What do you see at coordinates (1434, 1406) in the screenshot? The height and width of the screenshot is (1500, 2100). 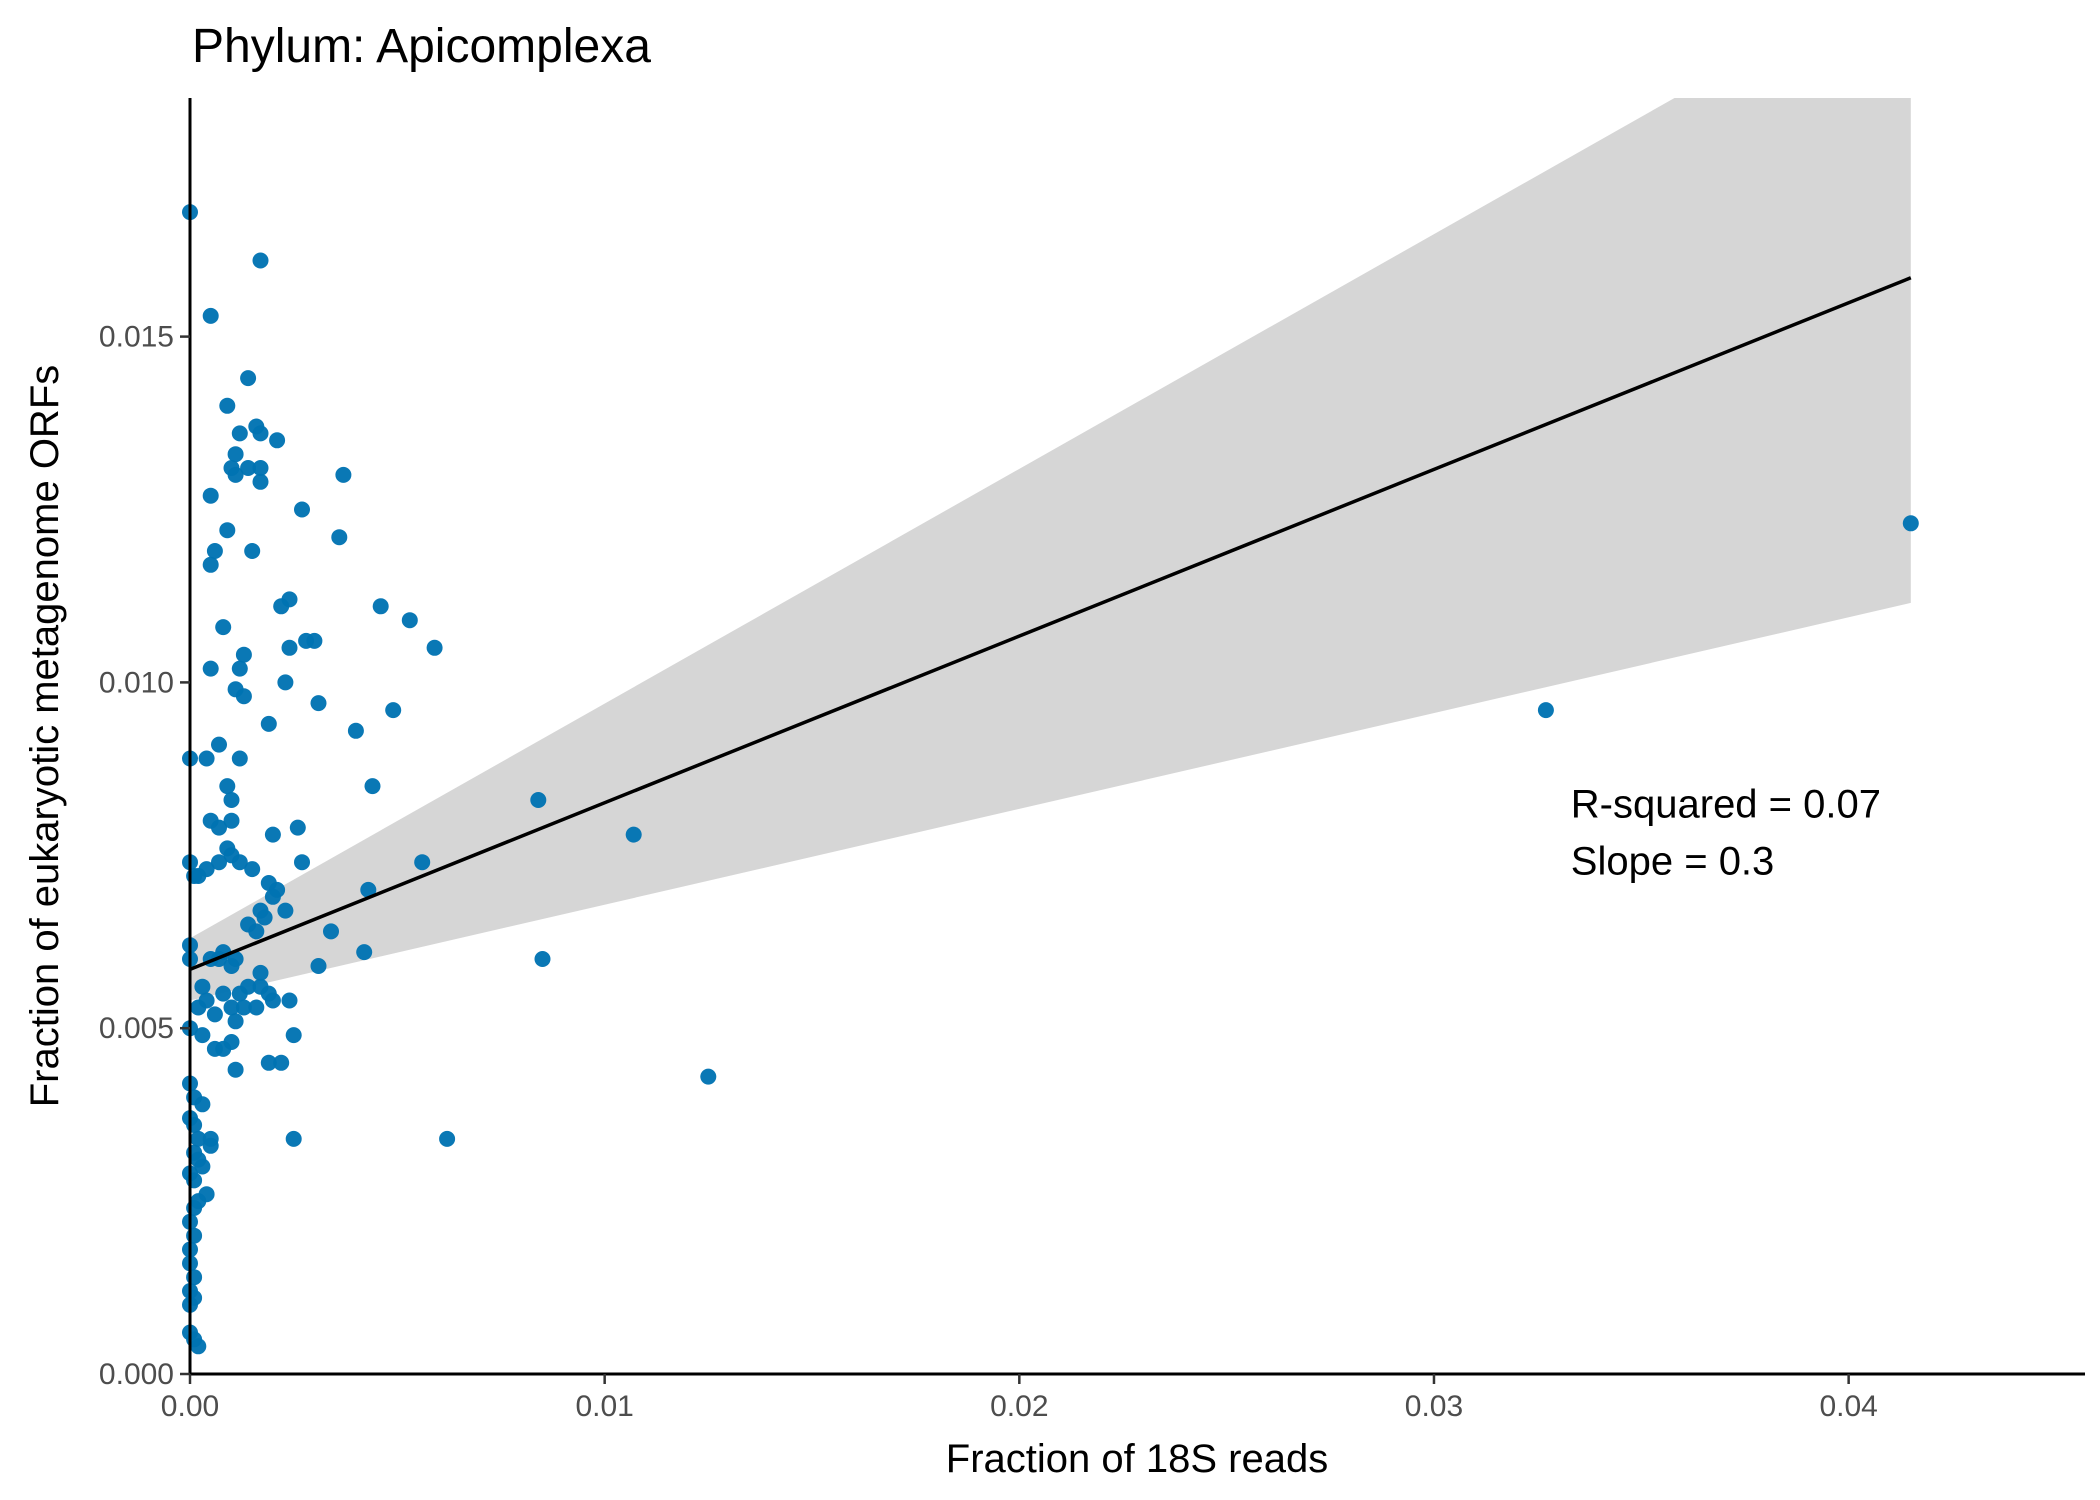 I see `x-tick-label-3: 0.03` at bounding box center [1434, 1406].